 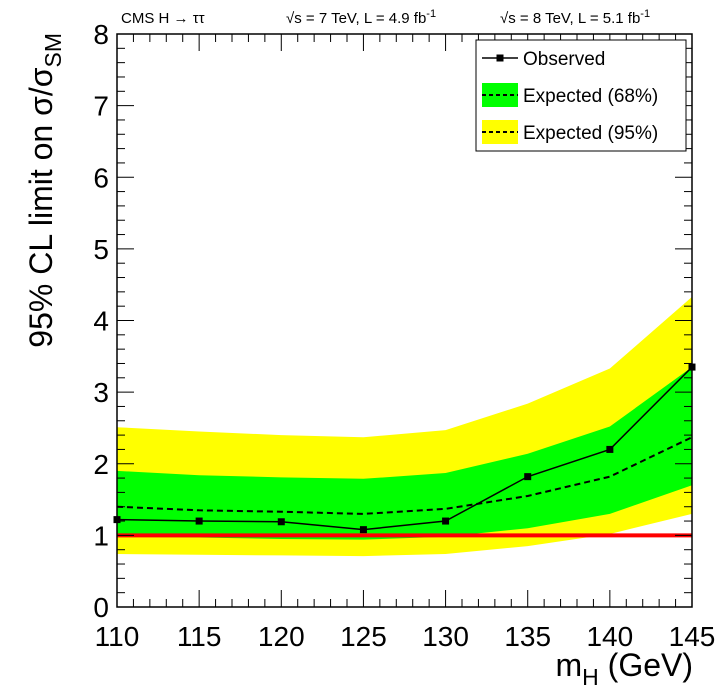 What do you see at coordinates (527, 636) in the screenshot?
I see `x-tick-label: 135` at bounding box center [527, 636].